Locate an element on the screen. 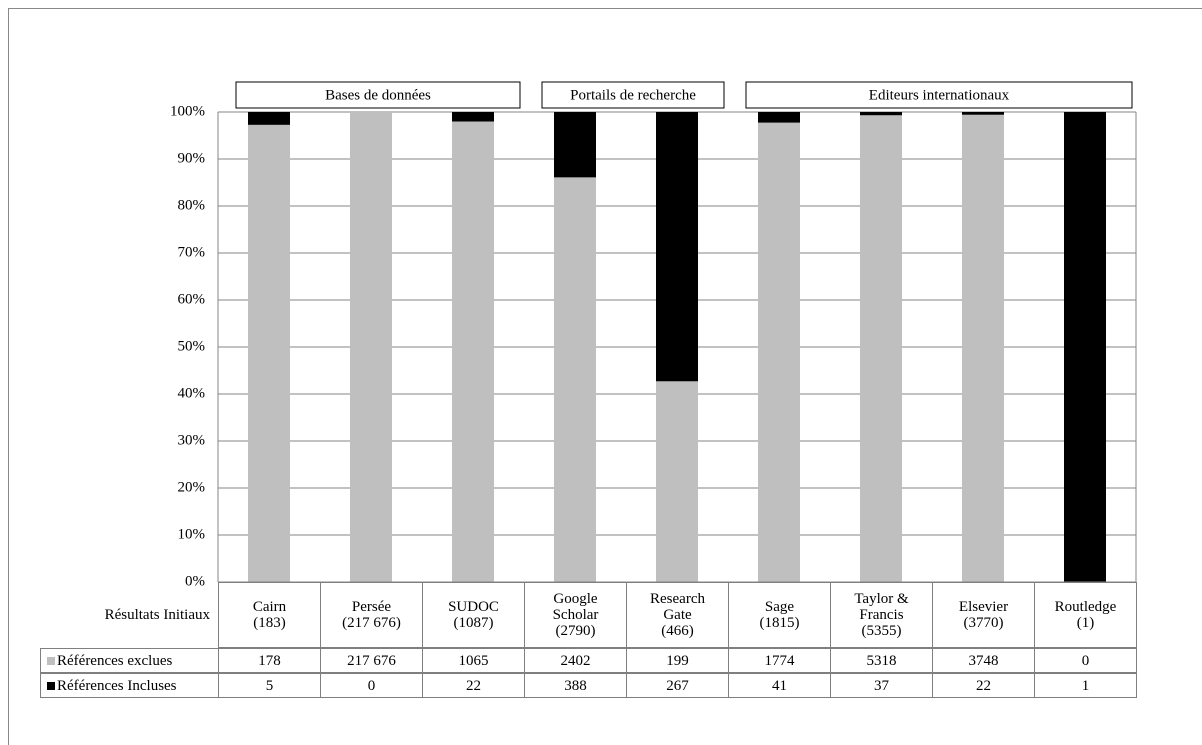  table-value: 5 is located at coordinates (269, 685).